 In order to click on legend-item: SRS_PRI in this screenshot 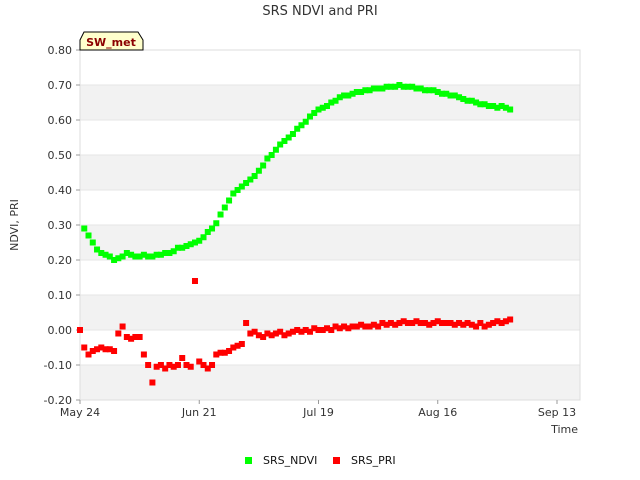, I will do `click(364, 460)`.